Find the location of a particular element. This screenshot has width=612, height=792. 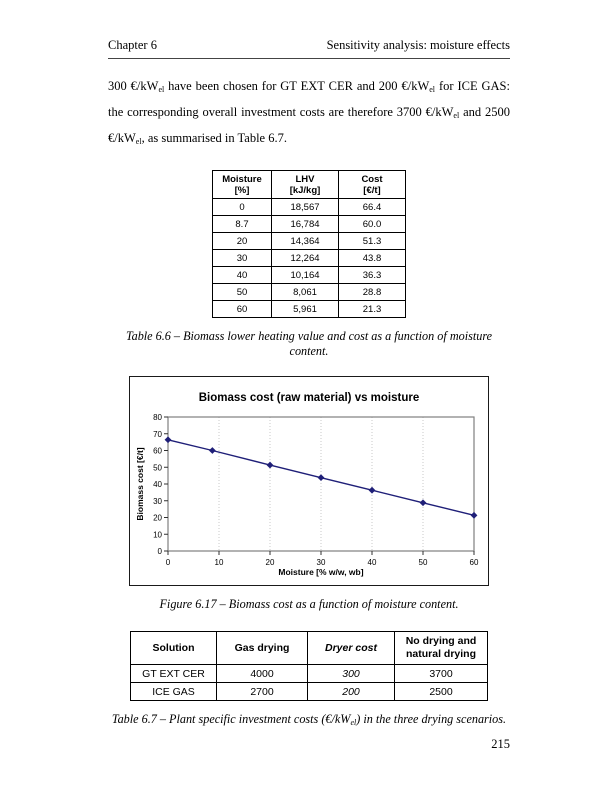

column-header-lhv: LHV [kJ/kg] is located at coordinates (305, 184).